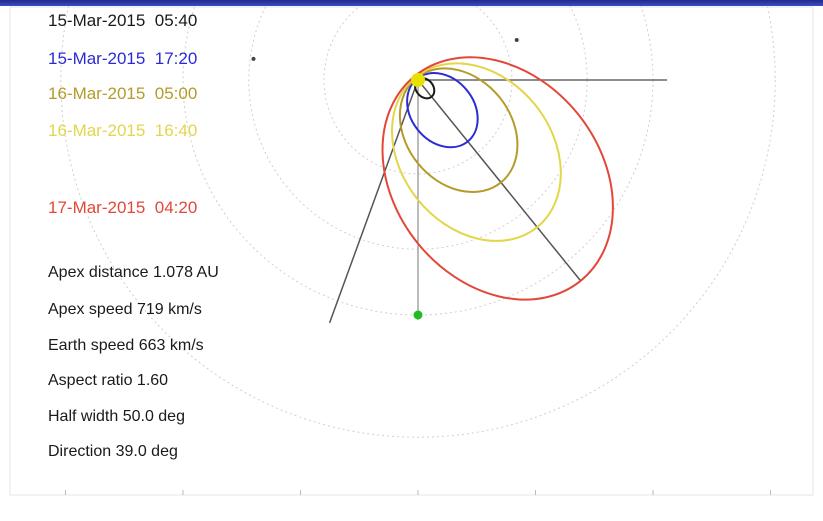  I want to click on window-top-bar, so click(411, 3).